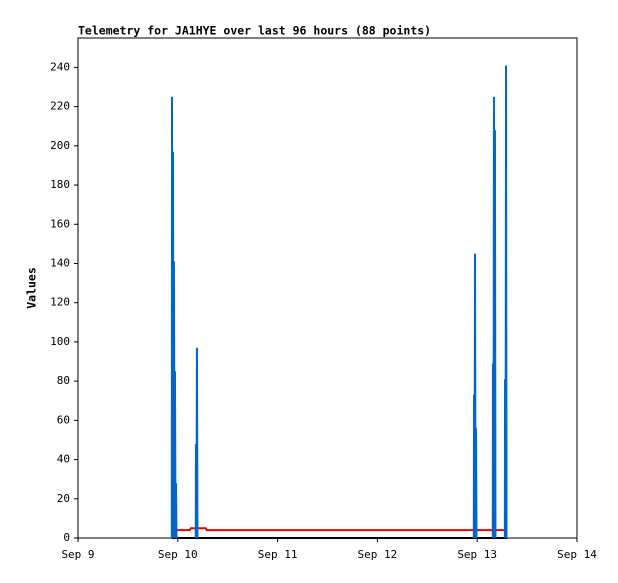  What do you see at coordinates (278, 554) in the screenshot?
I see `x-tick-label: Sep 11` at bounding box center [278, 554].